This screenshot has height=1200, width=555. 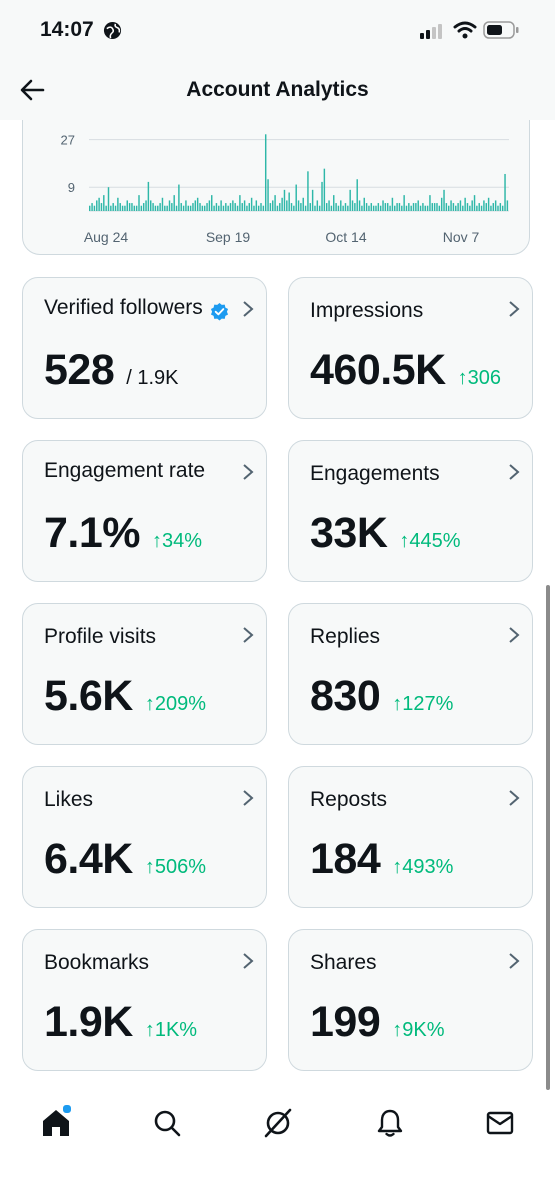 I want to click on stat-card-reposts: Reposts 184 ↑493%, so click(x=410, y=837).